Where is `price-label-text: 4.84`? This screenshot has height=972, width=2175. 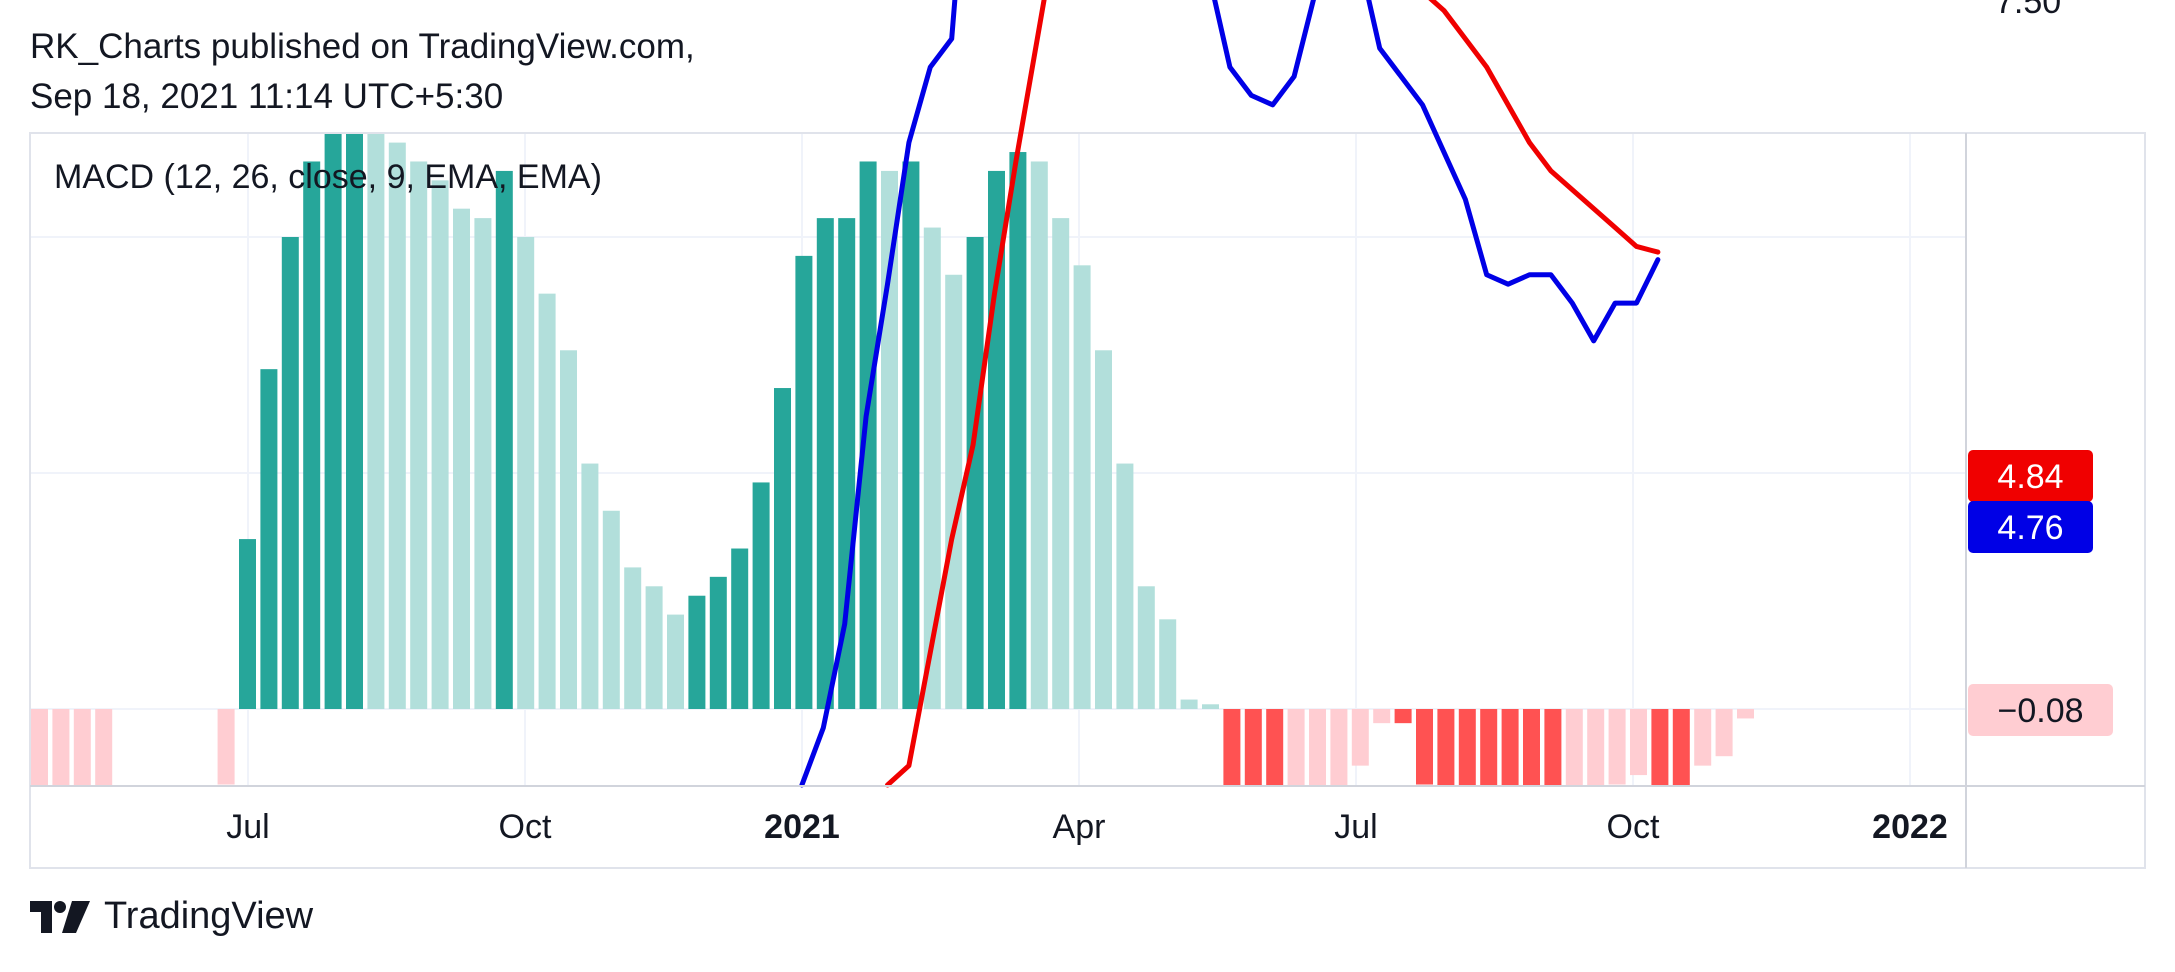
price-label-text: 4.84 is located at coordinates (2030, 477).